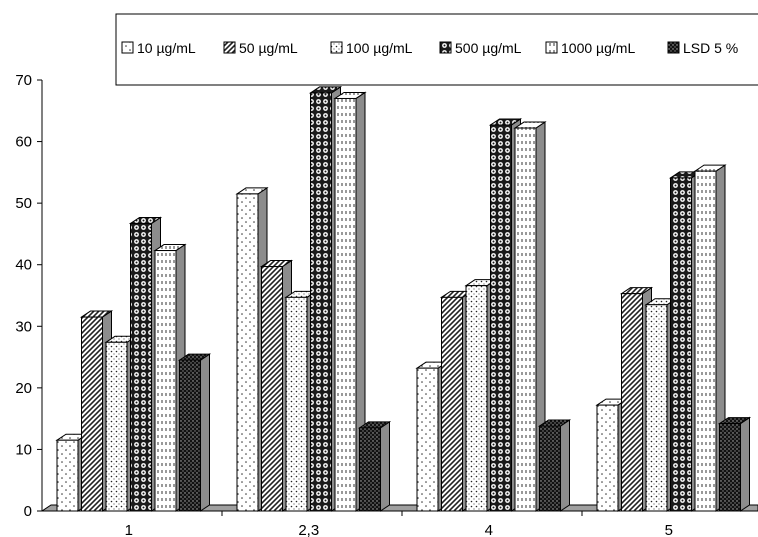  Describe the element at coordinates (23, 80) in the screenshot. I see `y-tick-label: 70` at that location.